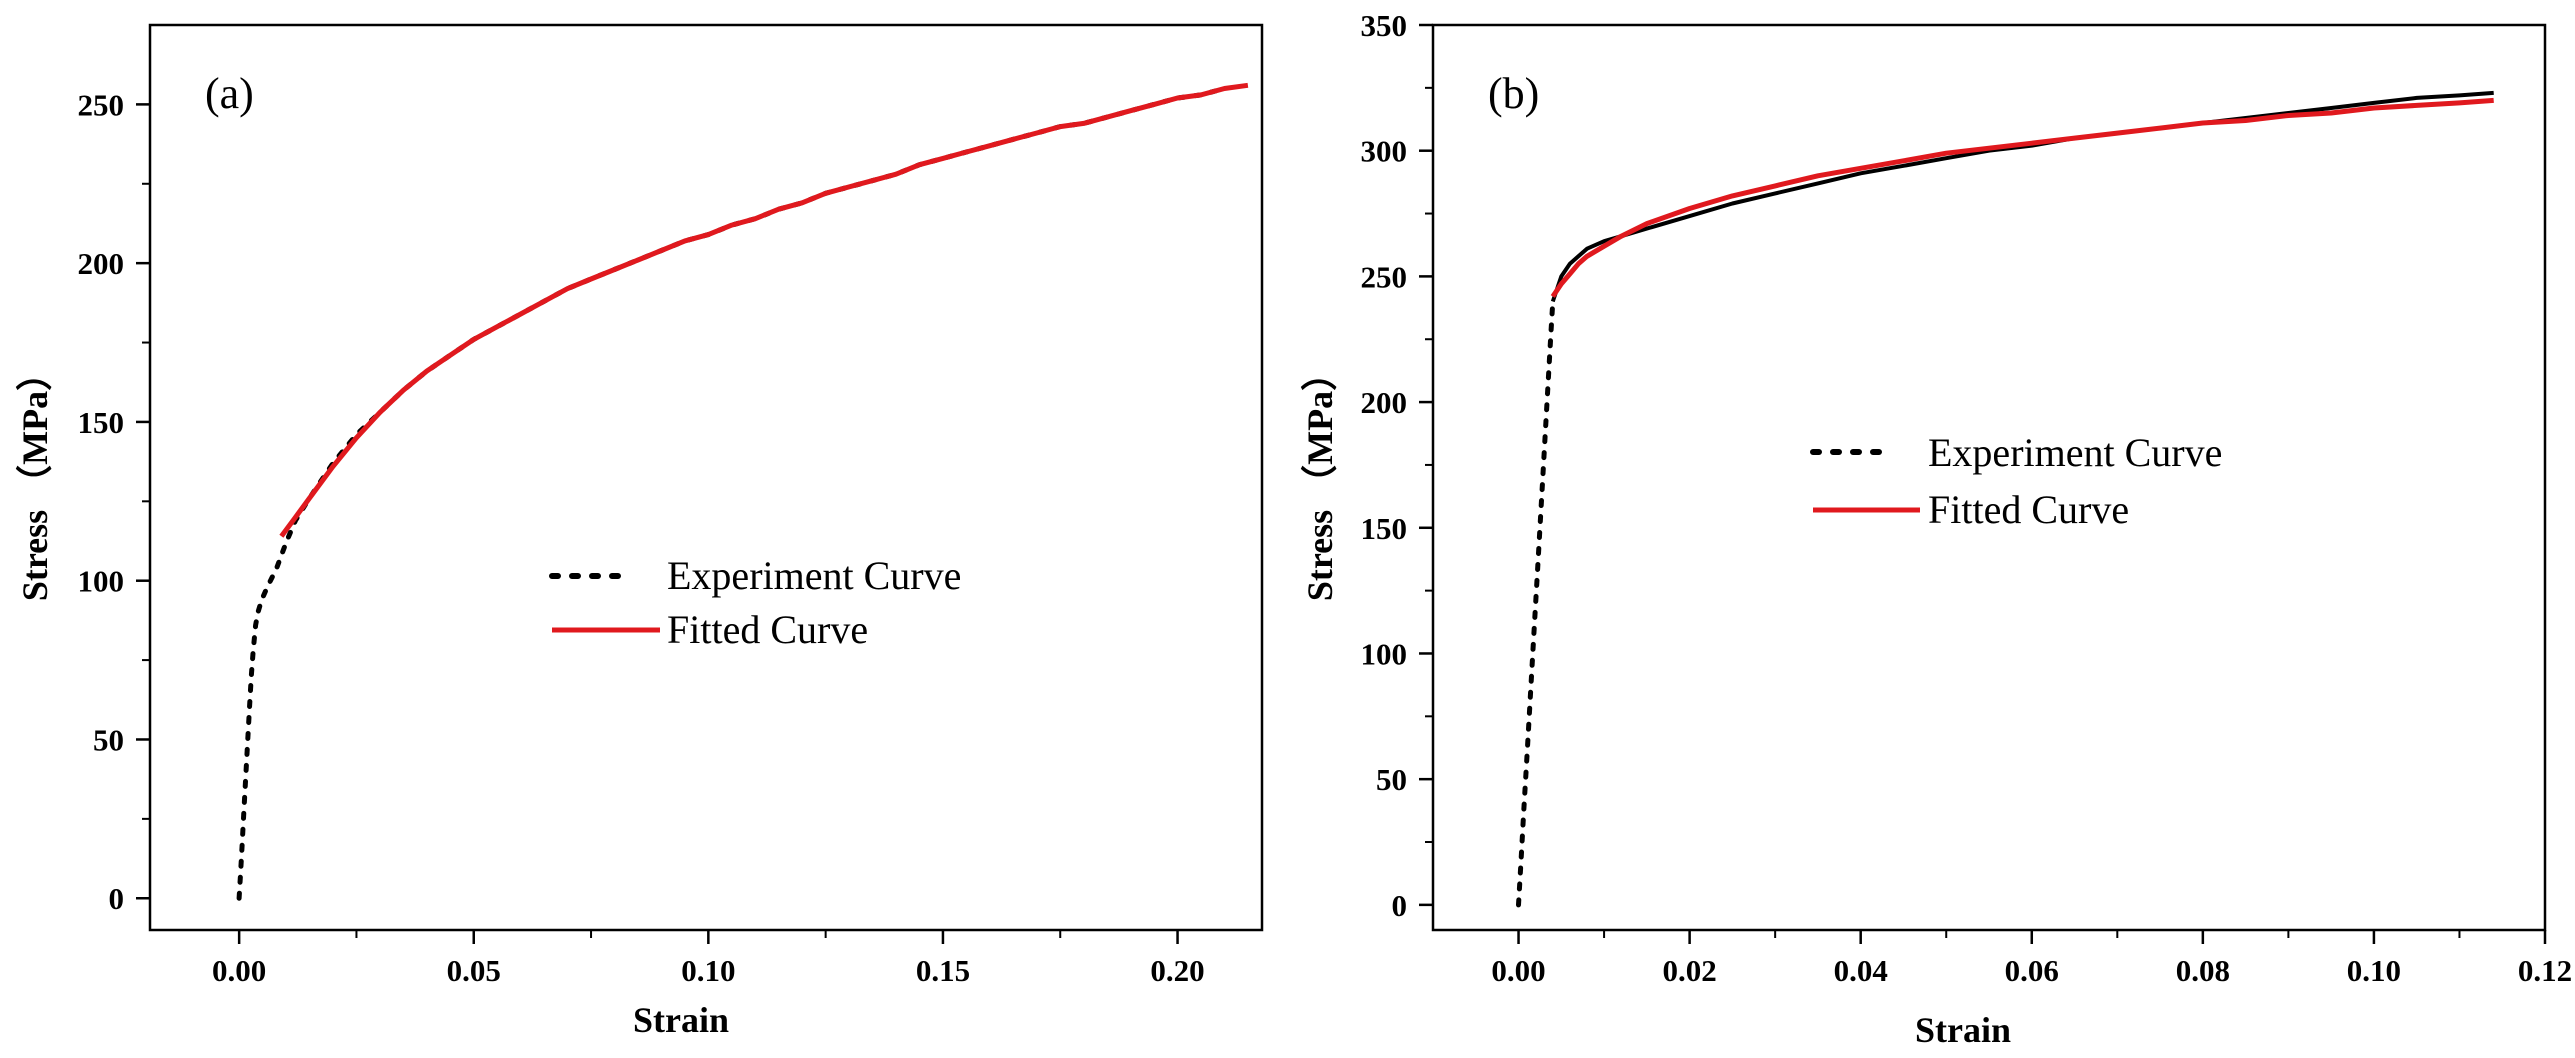 This screenshot has height=1058, width=2575. Describe the element at coordinates (1963, 1030) in the screenshot. I see `x-axis-title-b: Strain` at that location.